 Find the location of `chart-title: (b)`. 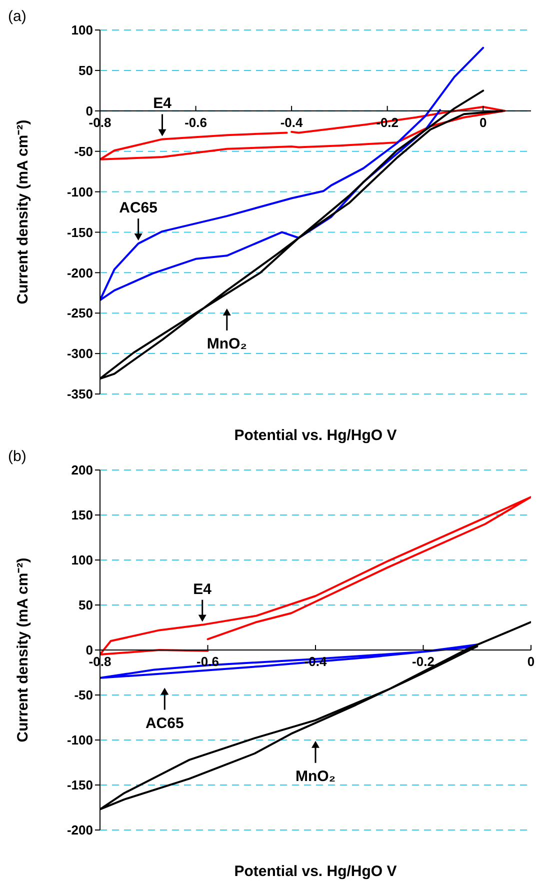

chart-title: (b) is located at coordinates (17, 456).